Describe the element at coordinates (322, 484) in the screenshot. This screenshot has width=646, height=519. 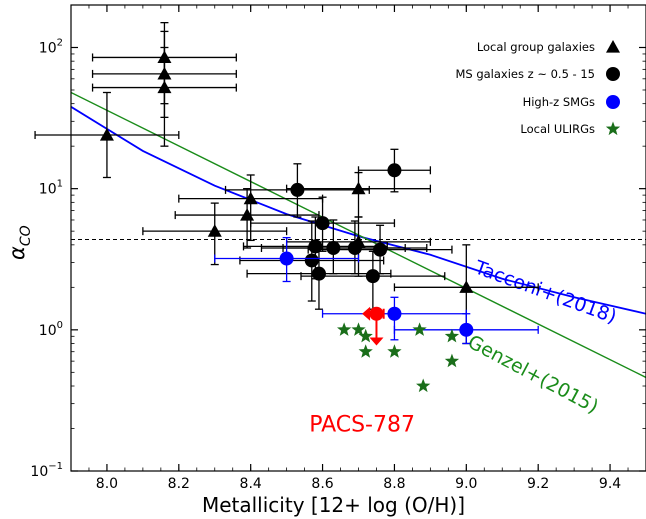
I see `x-tick-label: 8.6` at that location.